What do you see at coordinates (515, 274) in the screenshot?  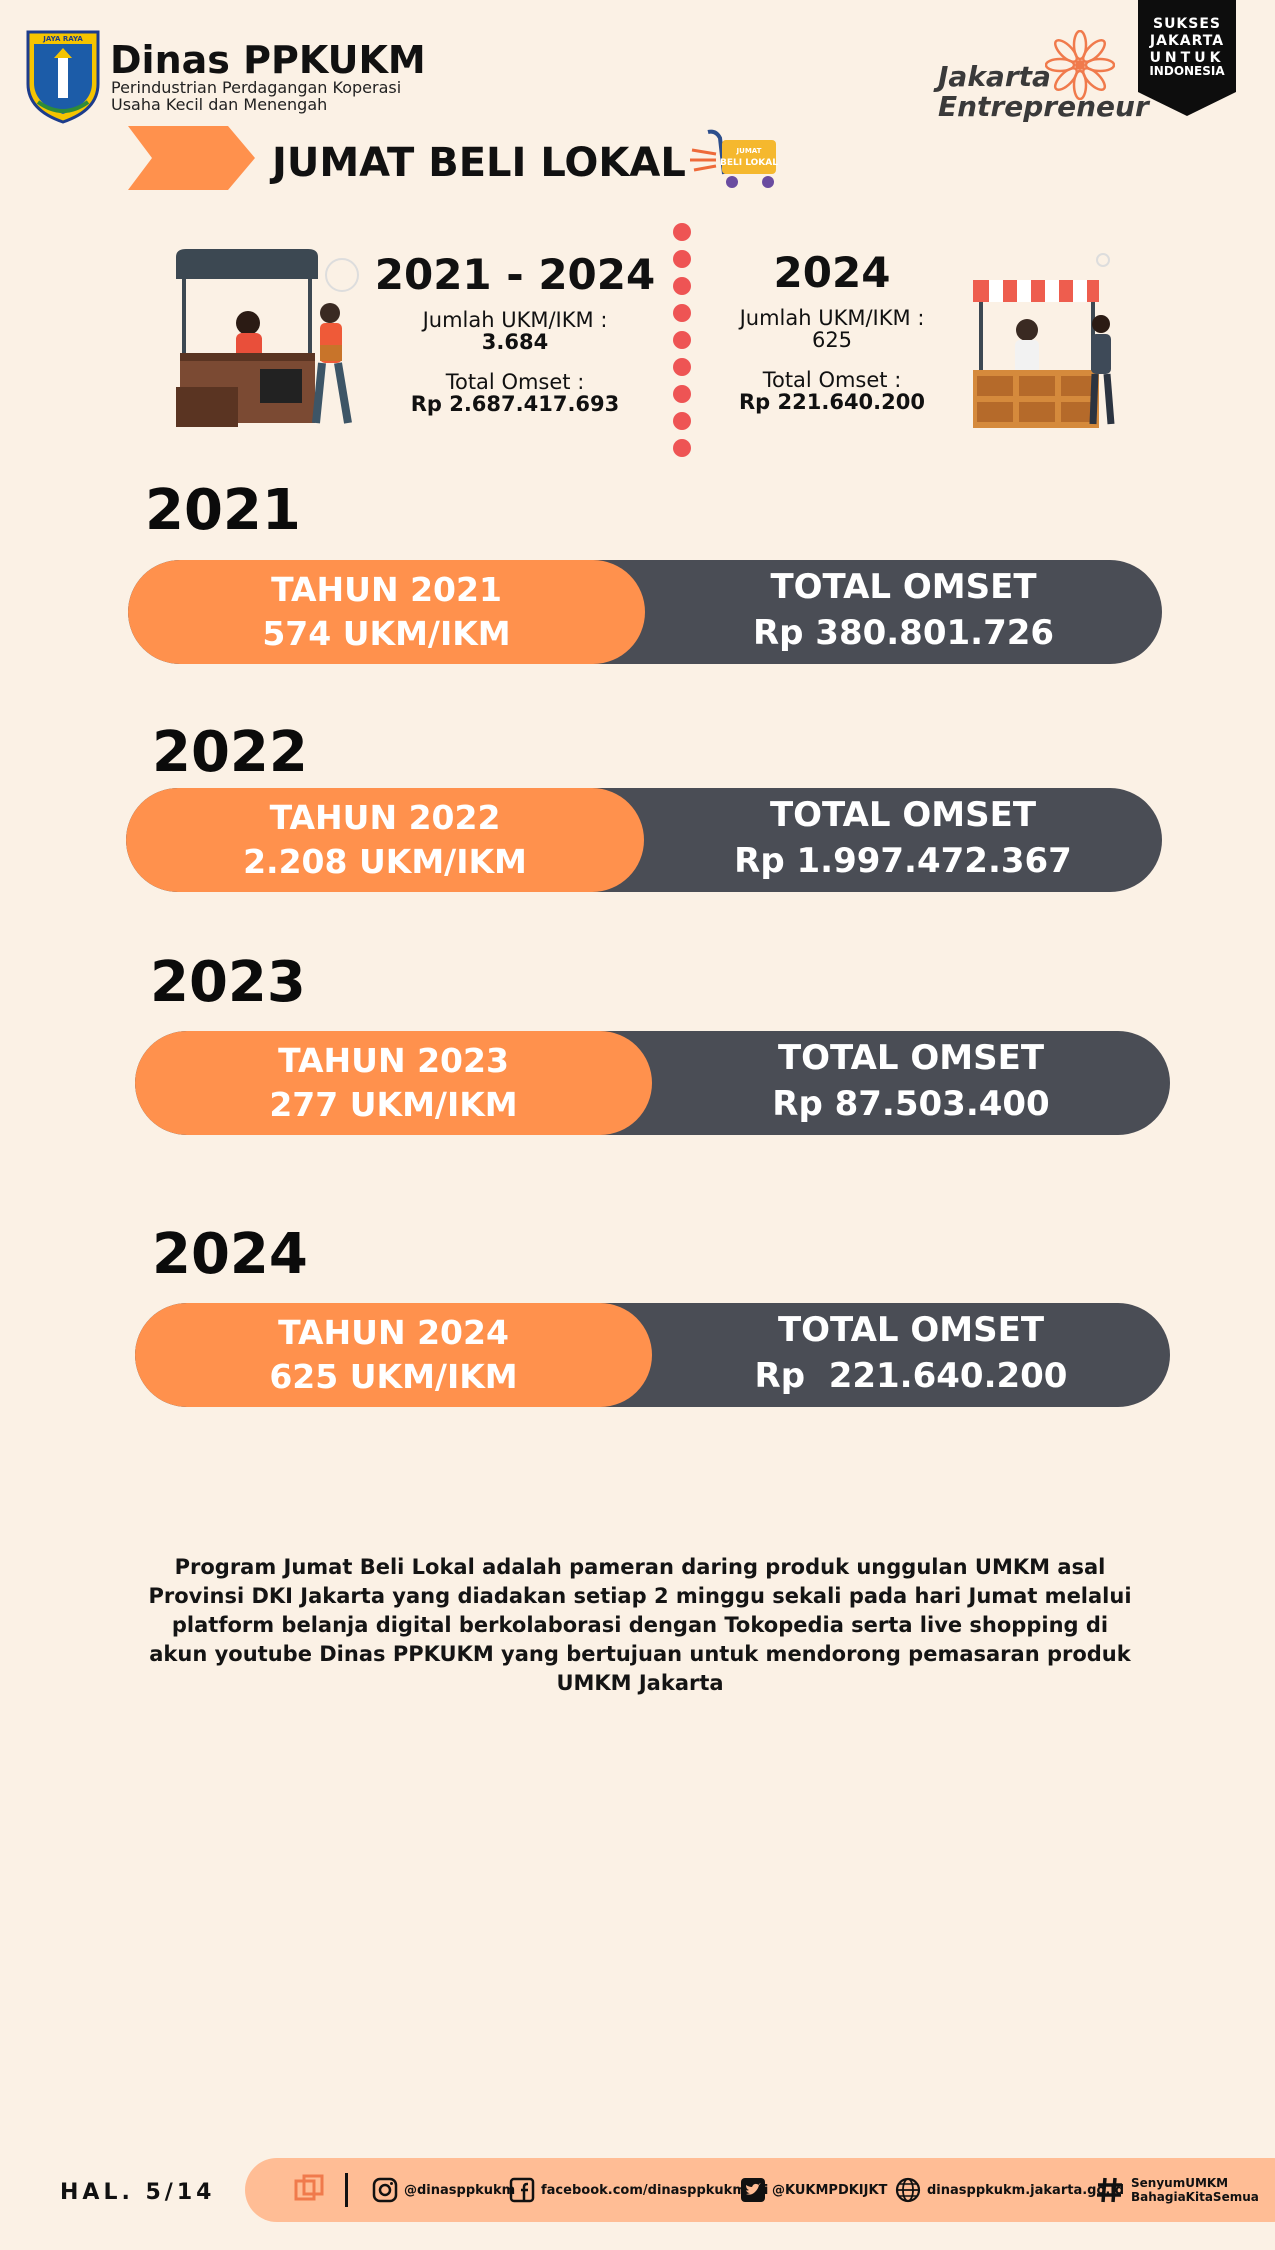 I see `summary-period-total: 2021 - 2024` at bounding box center [515, 274].